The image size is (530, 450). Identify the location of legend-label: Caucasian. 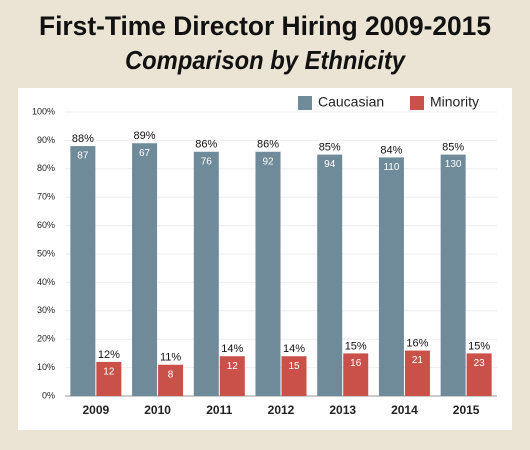
(351, 102).